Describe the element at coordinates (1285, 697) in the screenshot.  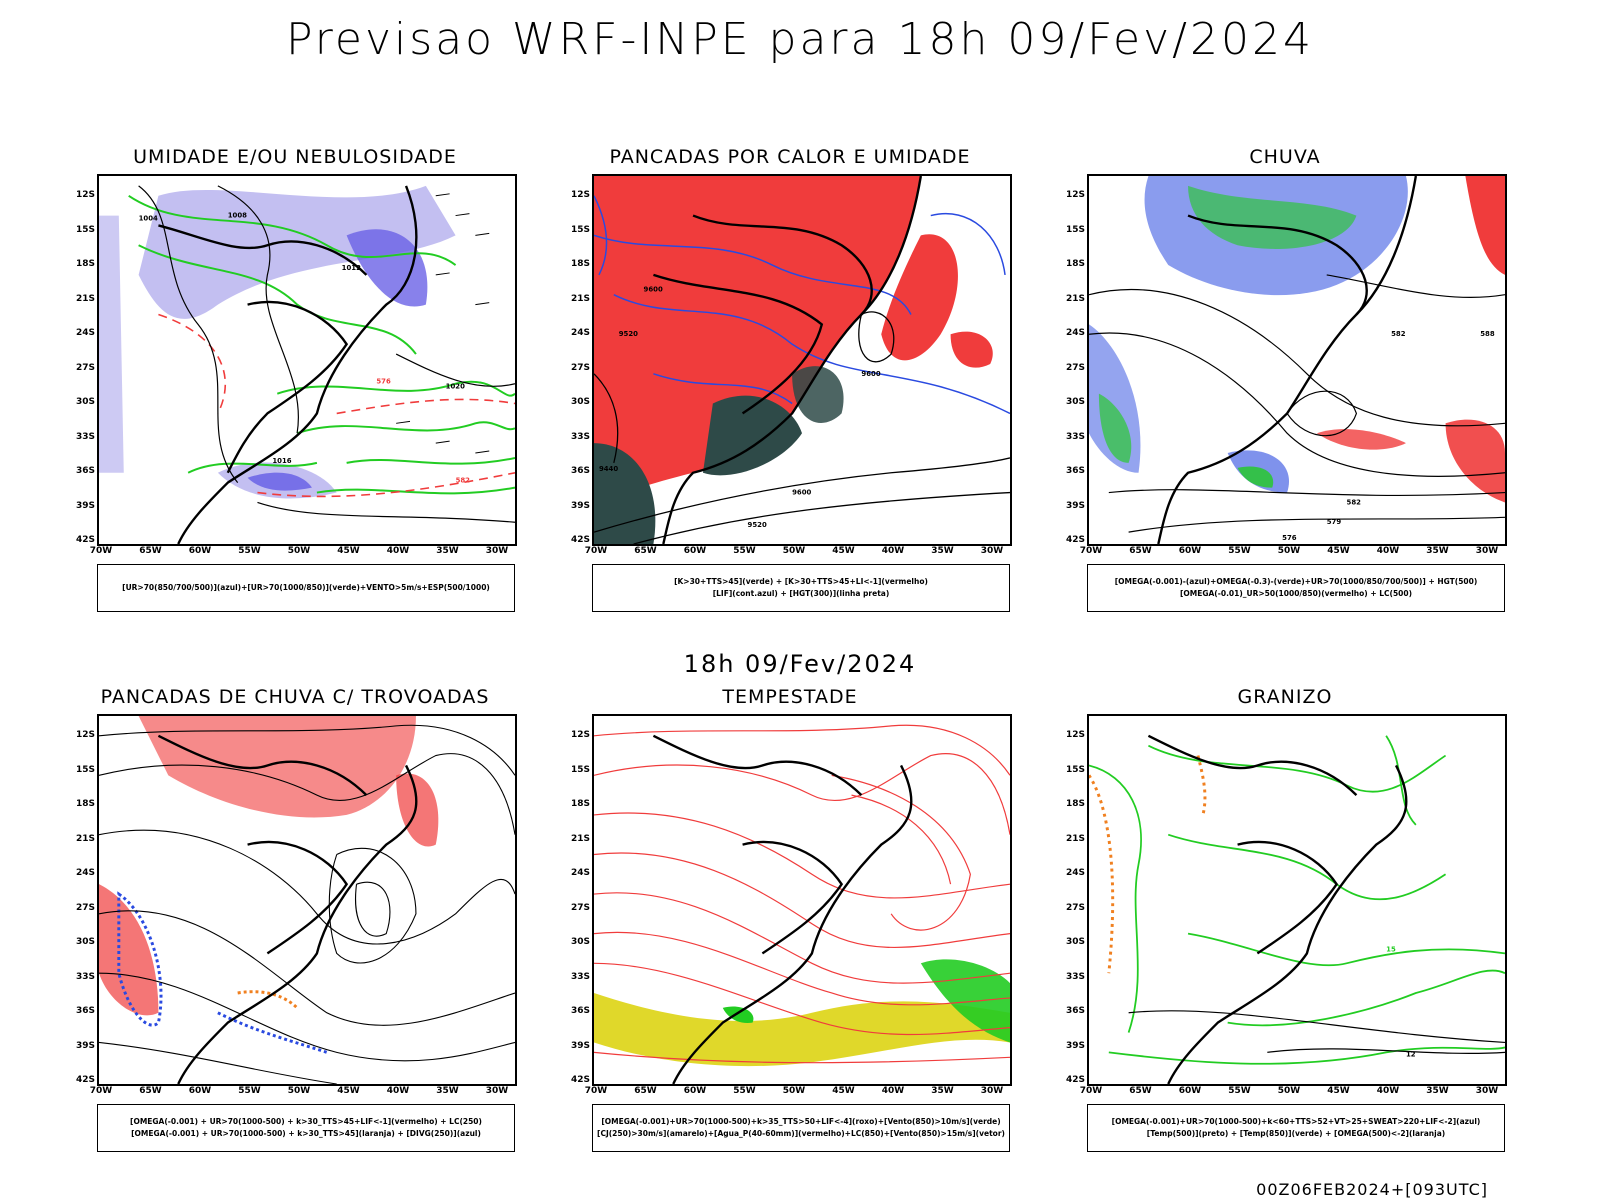
I see `panel-title: GRANIZO` at that location.